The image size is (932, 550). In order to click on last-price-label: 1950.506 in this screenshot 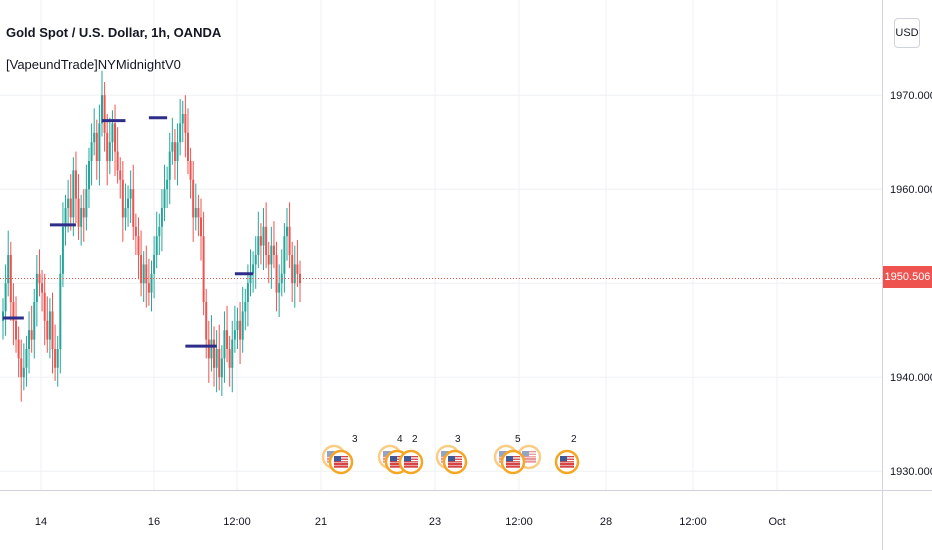, I will do `click(907, 277)`.